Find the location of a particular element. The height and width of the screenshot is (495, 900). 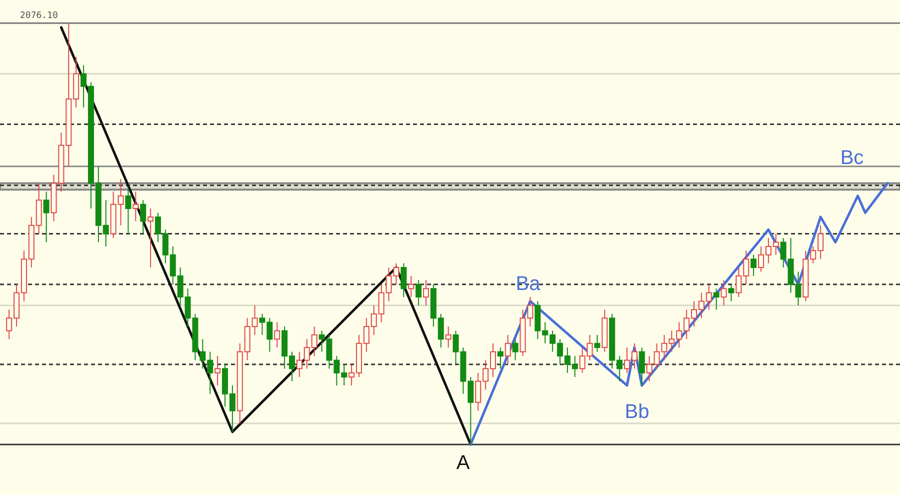

annotation: Bc is located at coordinates (852, 158).